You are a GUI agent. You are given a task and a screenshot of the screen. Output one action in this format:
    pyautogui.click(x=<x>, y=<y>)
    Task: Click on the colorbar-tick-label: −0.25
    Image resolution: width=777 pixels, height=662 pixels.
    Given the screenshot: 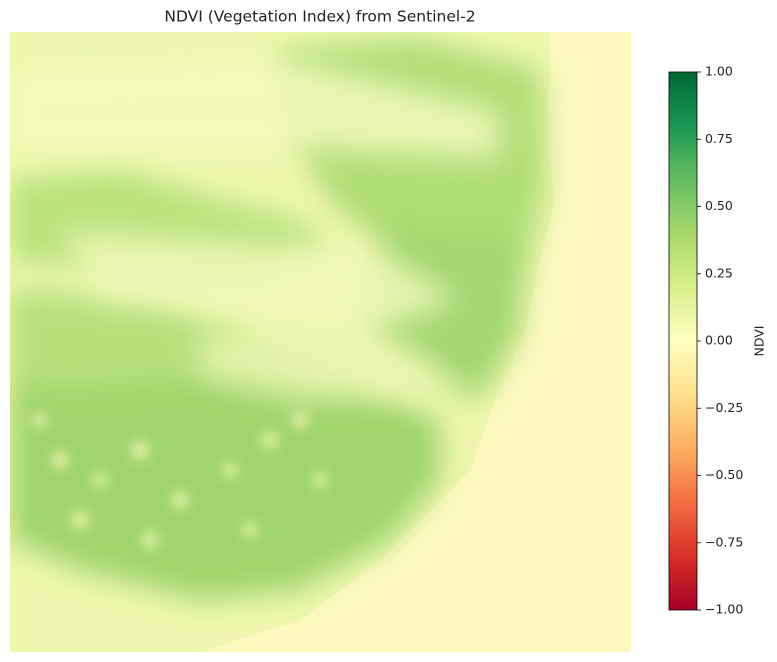 What is the action you would take?
    pyautogui.click(x=724, y=407)
    